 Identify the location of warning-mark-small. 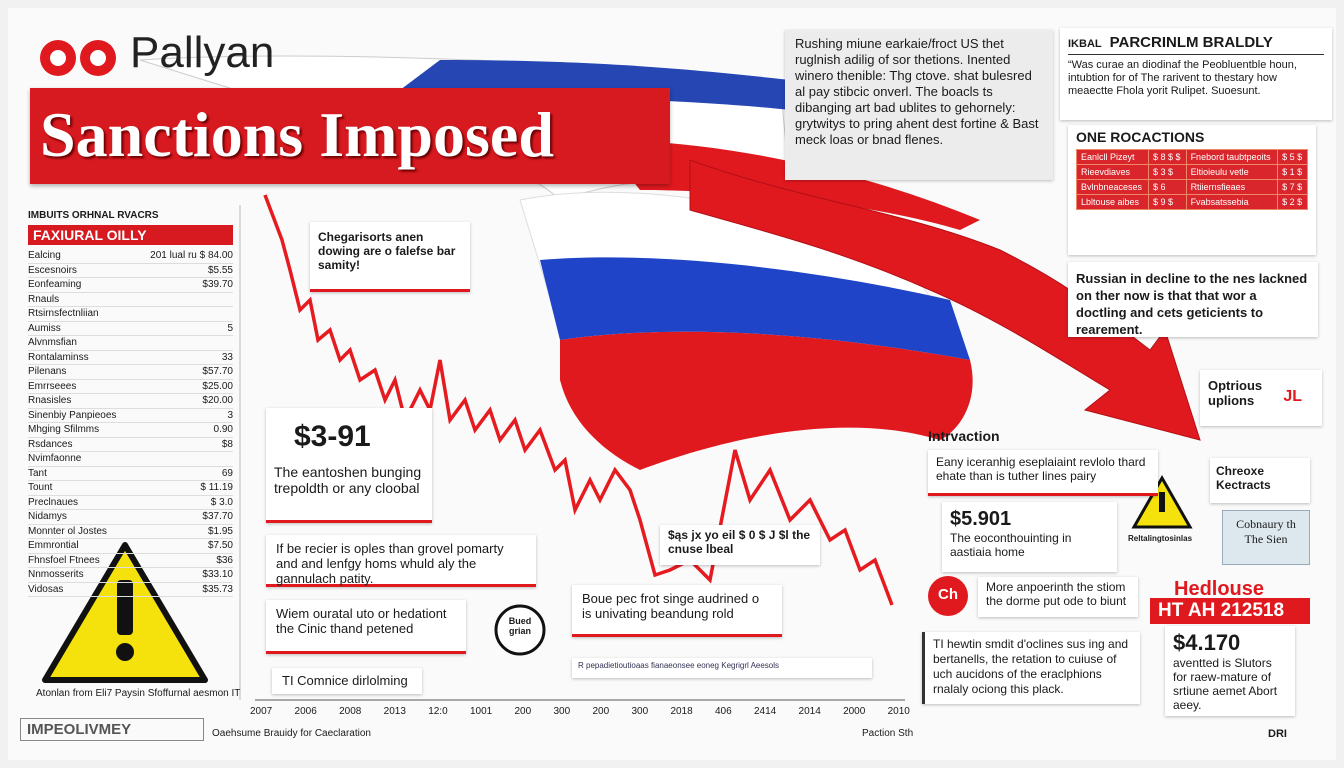
(1162, 502).